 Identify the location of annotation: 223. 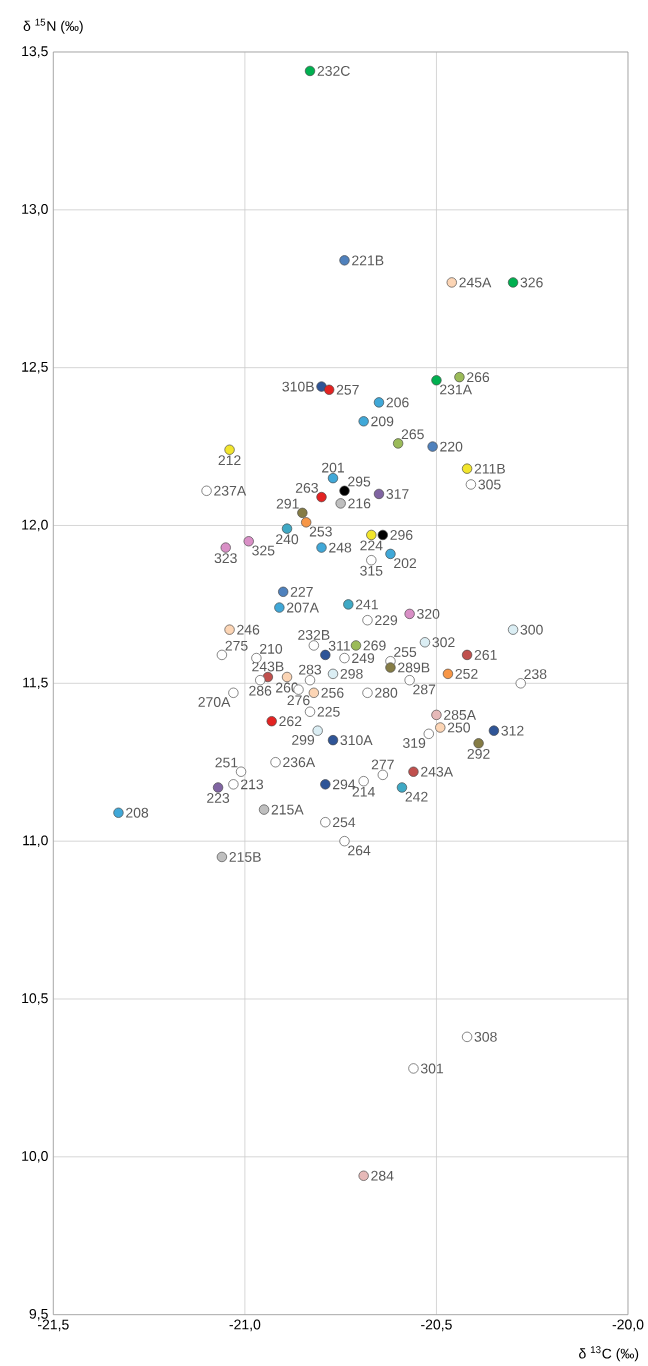
(218, 798).